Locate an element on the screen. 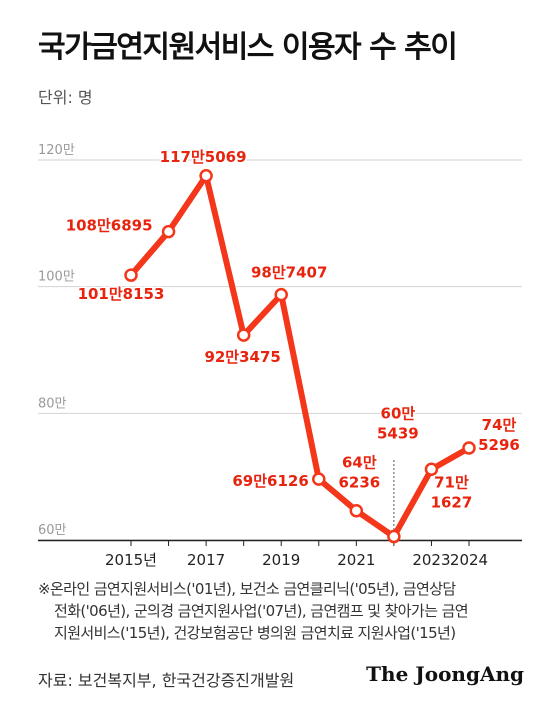 This screenshot has height=709, width=560. source-credit: 자료: 보건복지부, 한국건강증진개발원 is located at coordinates (166, 680).